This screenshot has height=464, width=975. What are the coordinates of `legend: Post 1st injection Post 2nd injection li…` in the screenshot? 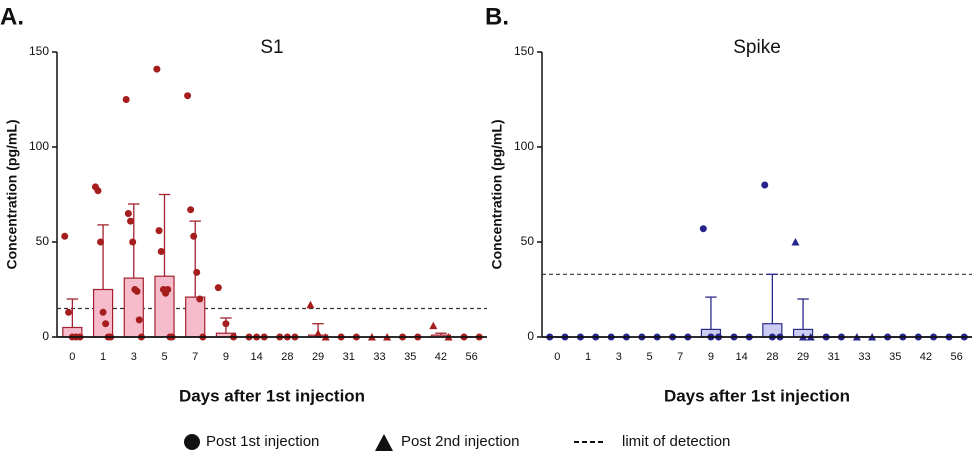 It's located at (457, 442).